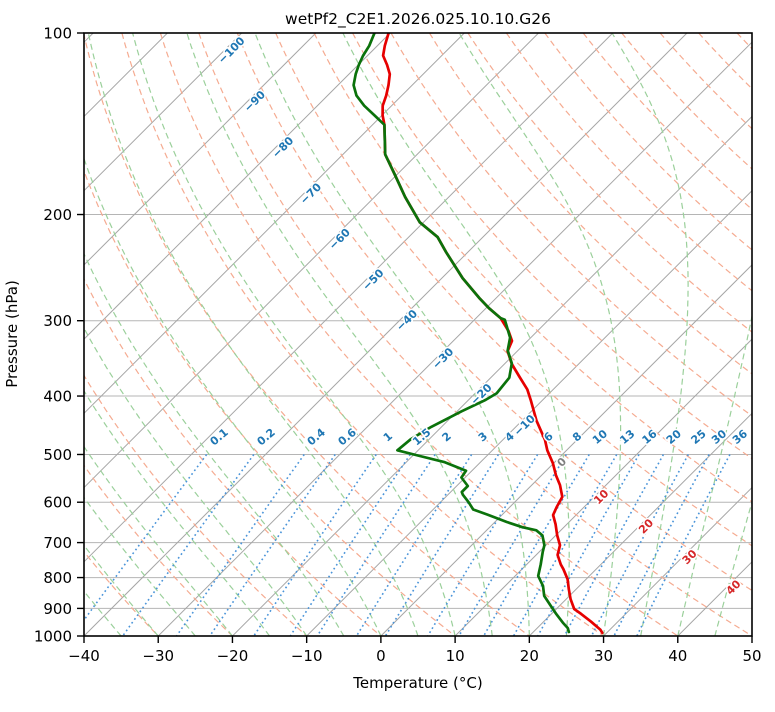 The width and height of the screenshot is (775, 712). I want to click on y-tick-label: 600, so click(57, 503).